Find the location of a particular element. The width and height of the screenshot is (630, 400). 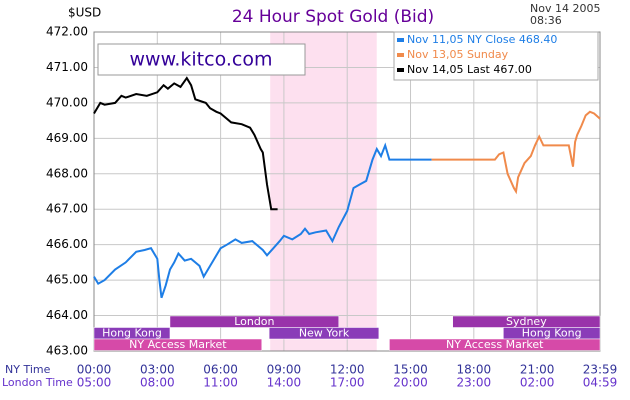

london-tick-label: 14:00 is located at coordinates (284, 383).